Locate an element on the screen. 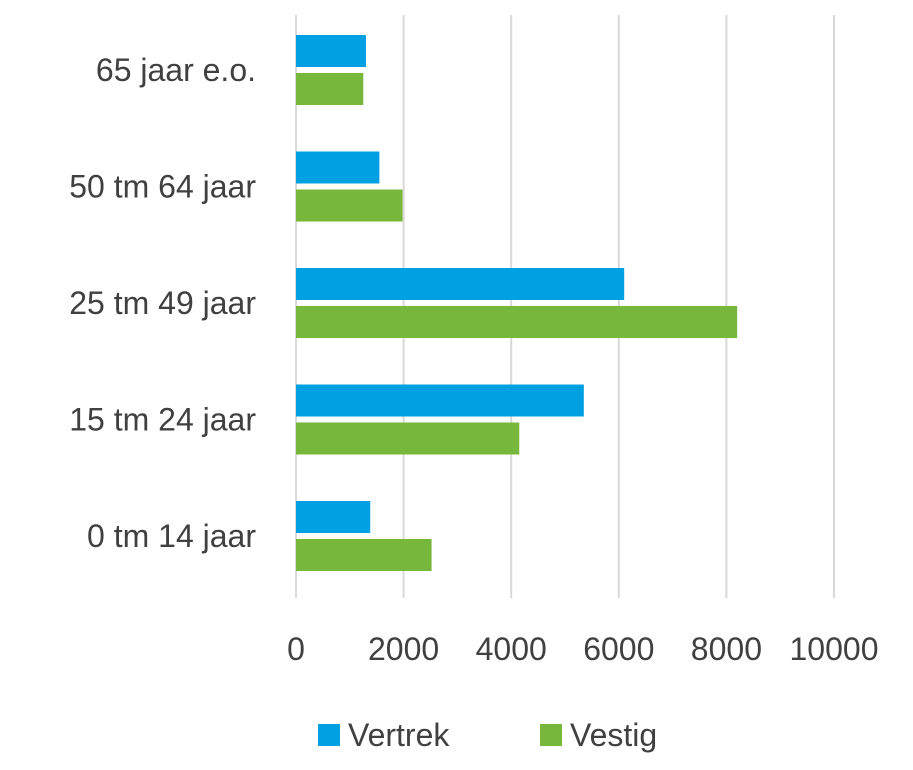  category-label: 25 tm 49 jaar is located at coordinates (162, 303).